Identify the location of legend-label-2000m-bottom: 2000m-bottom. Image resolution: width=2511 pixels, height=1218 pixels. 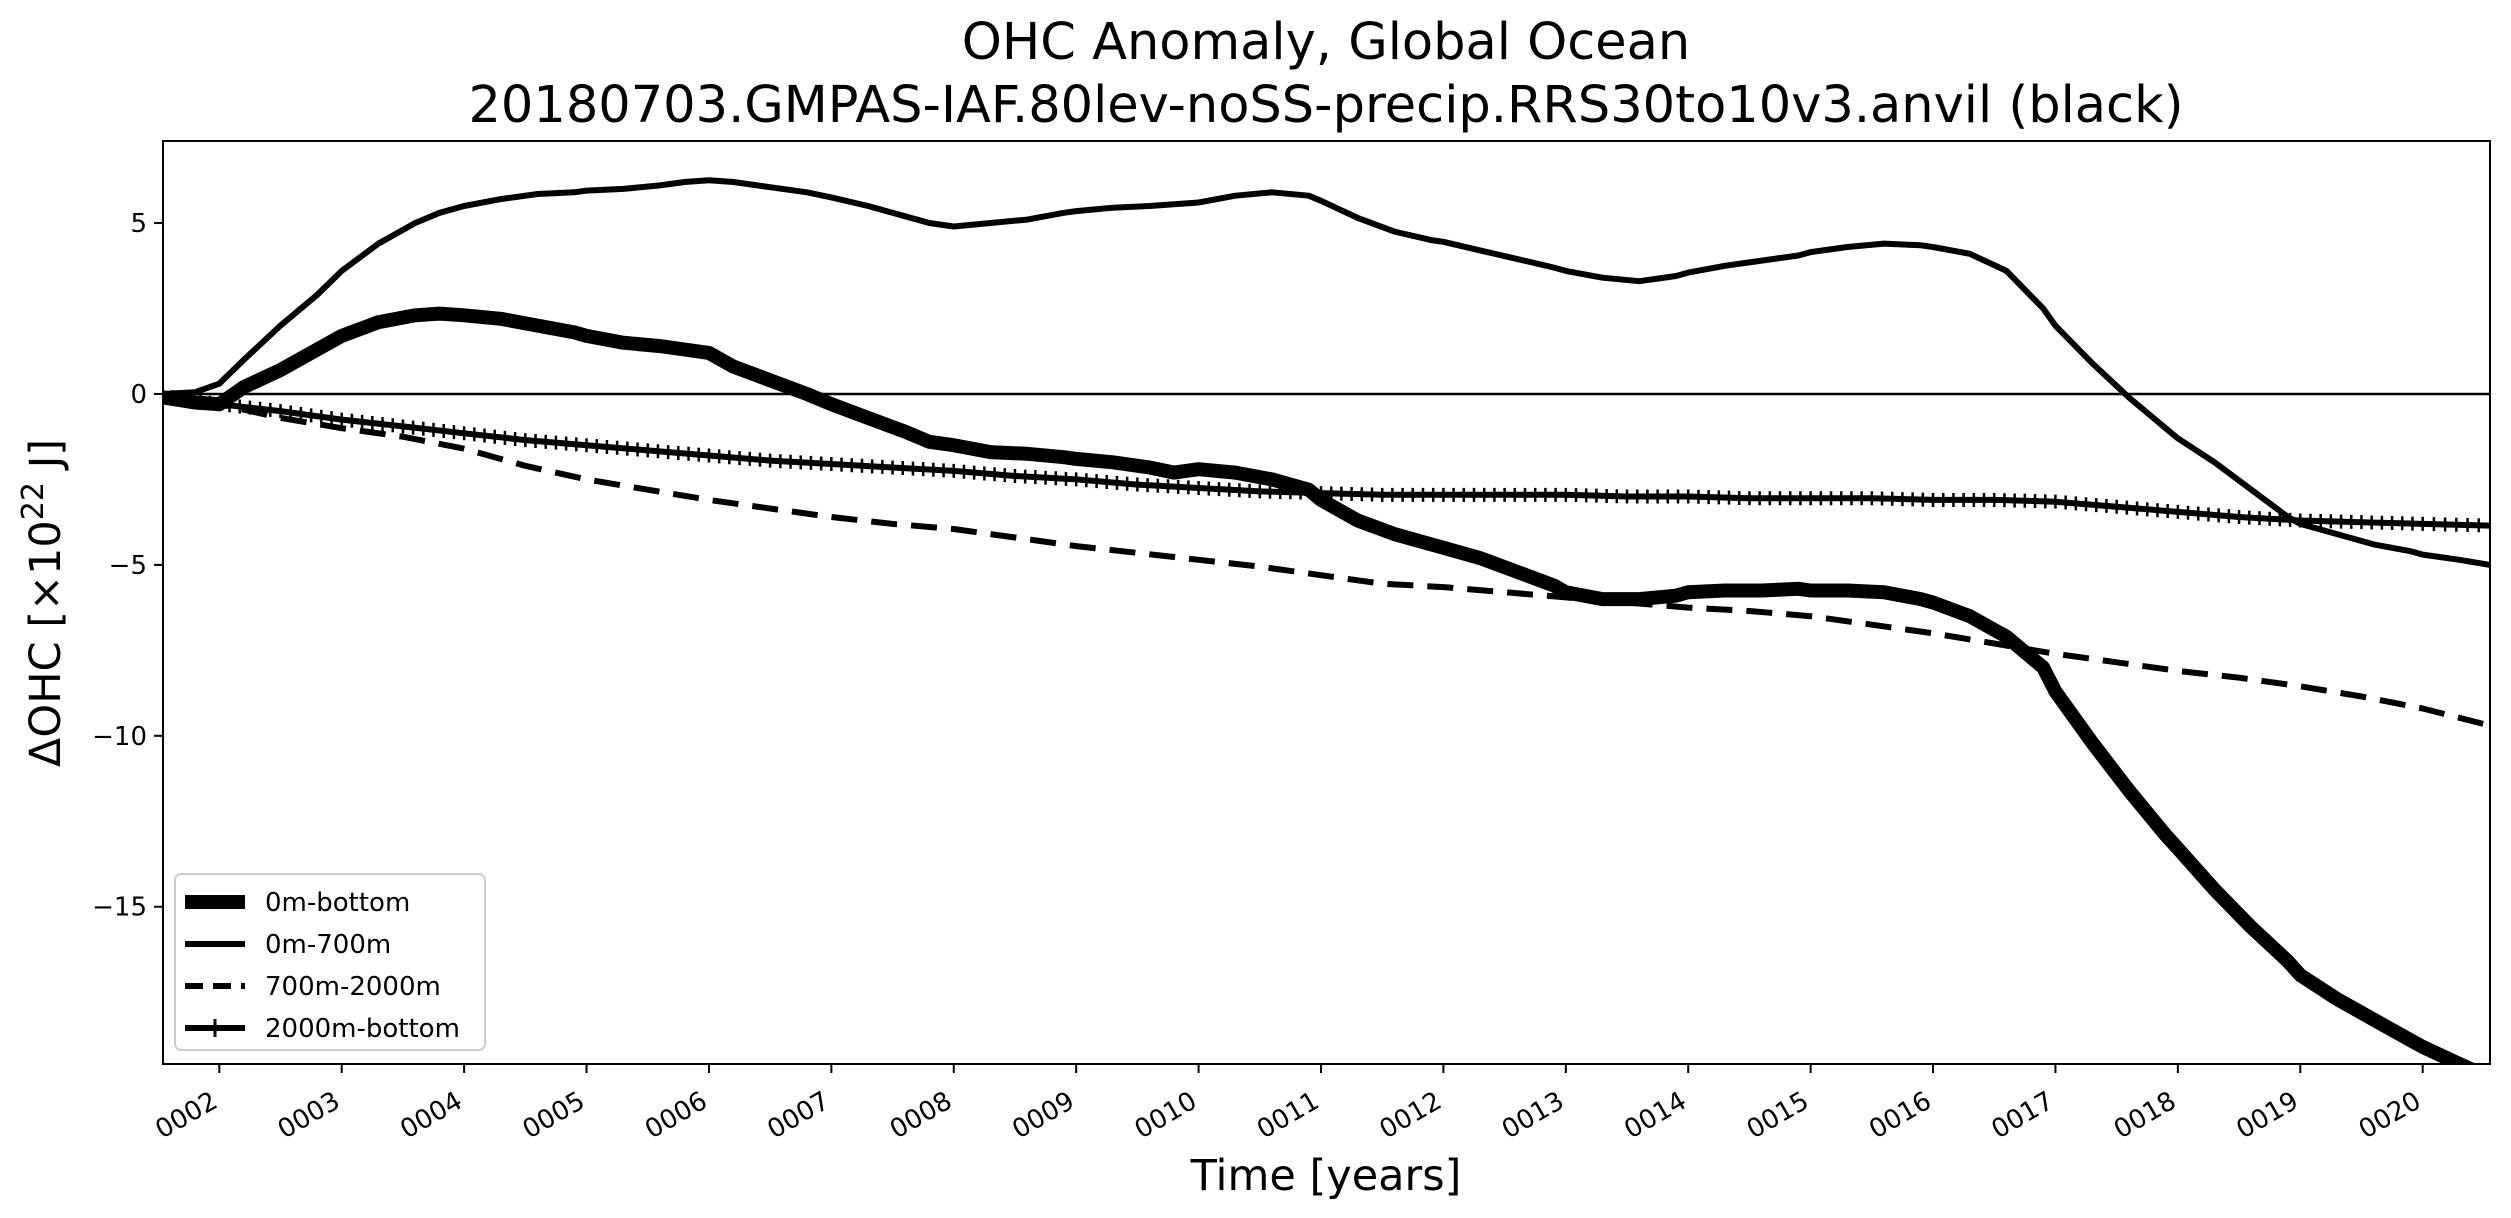
(362, 1029).